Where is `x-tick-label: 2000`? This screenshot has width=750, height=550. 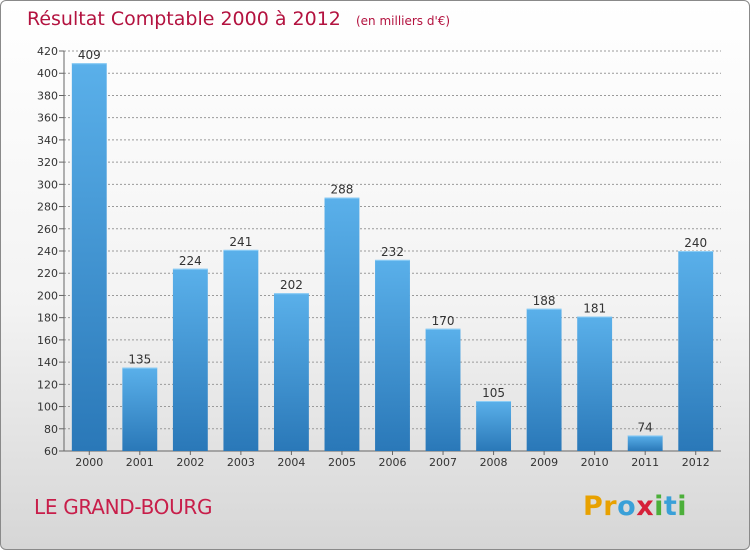 x-tick-label: 2000 is located at coordinates (89, 462).